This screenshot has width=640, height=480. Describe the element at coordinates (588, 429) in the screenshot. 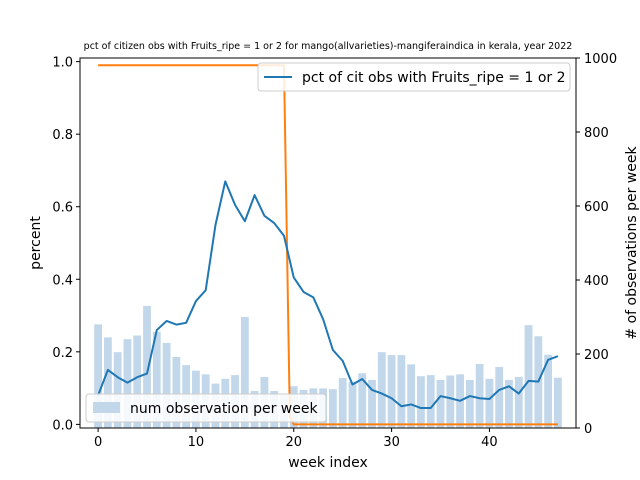

I see `right-tick-label: 0` at that location.